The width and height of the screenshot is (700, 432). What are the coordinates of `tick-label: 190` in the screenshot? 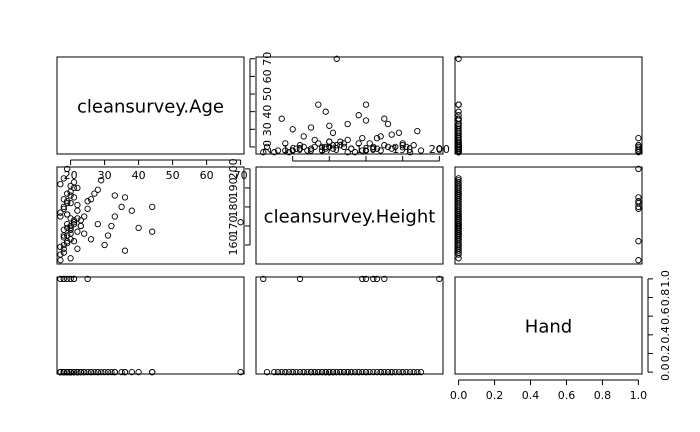 It's located at (233, 187).